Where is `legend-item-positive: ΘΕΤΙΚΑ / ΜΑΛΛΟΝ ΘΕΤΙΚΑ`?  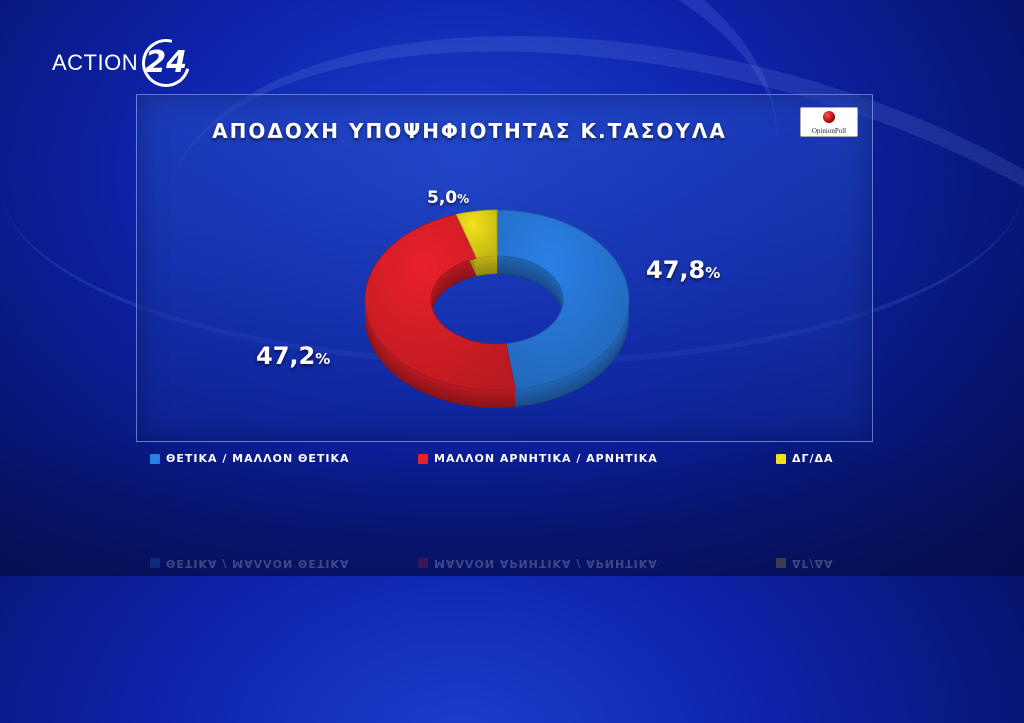
legend-item-positive: ΘΕΤΙΚΑ / ΜΑΛΛΟΝ ΘΕΤΙΚΑ is located at coordinates (250, 458).